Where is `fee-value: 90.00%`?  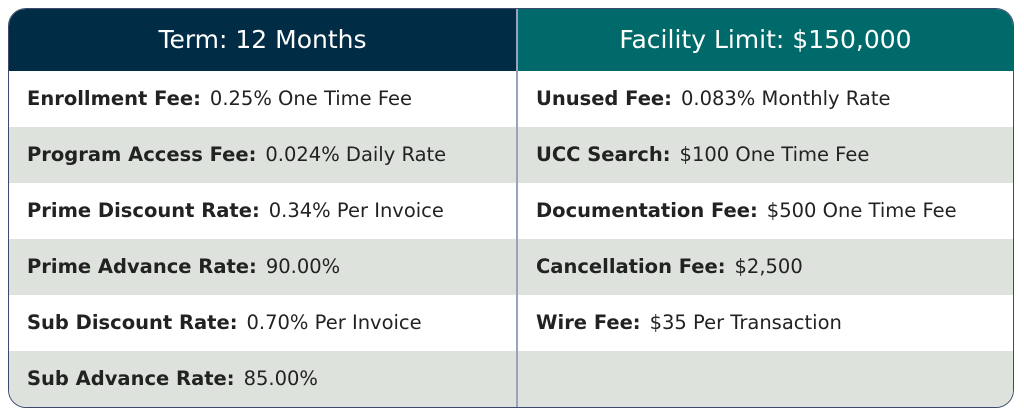 fee-value: 90.00% is located at coordinates (303, 267).